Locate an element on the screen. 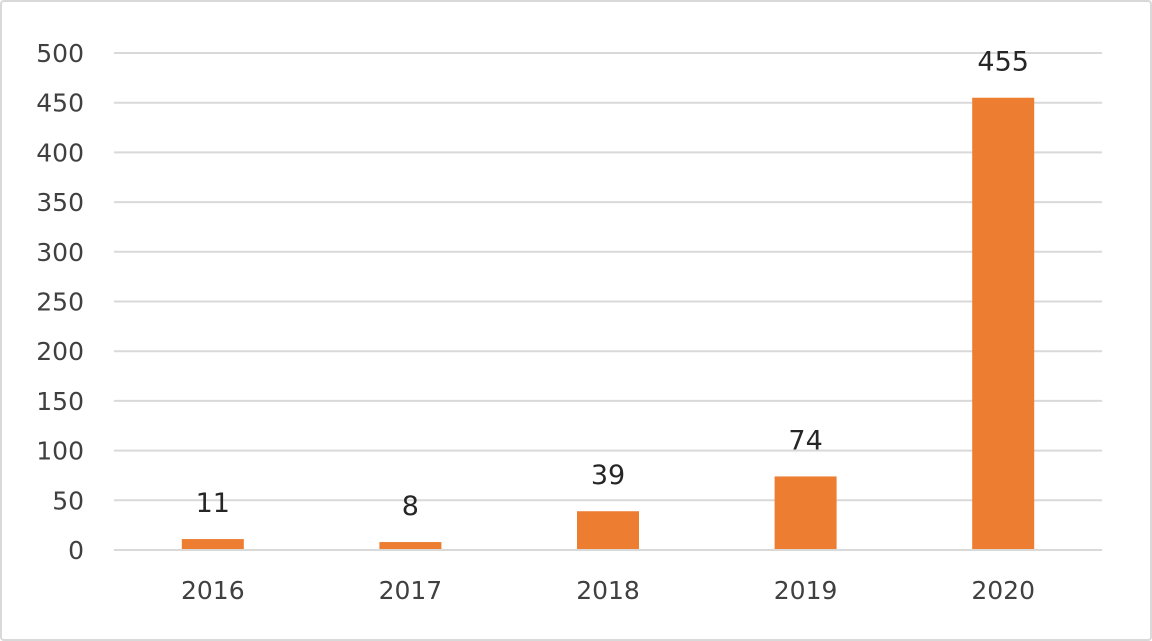  y-tick-label: 250 is located at coordinates (60, 302).